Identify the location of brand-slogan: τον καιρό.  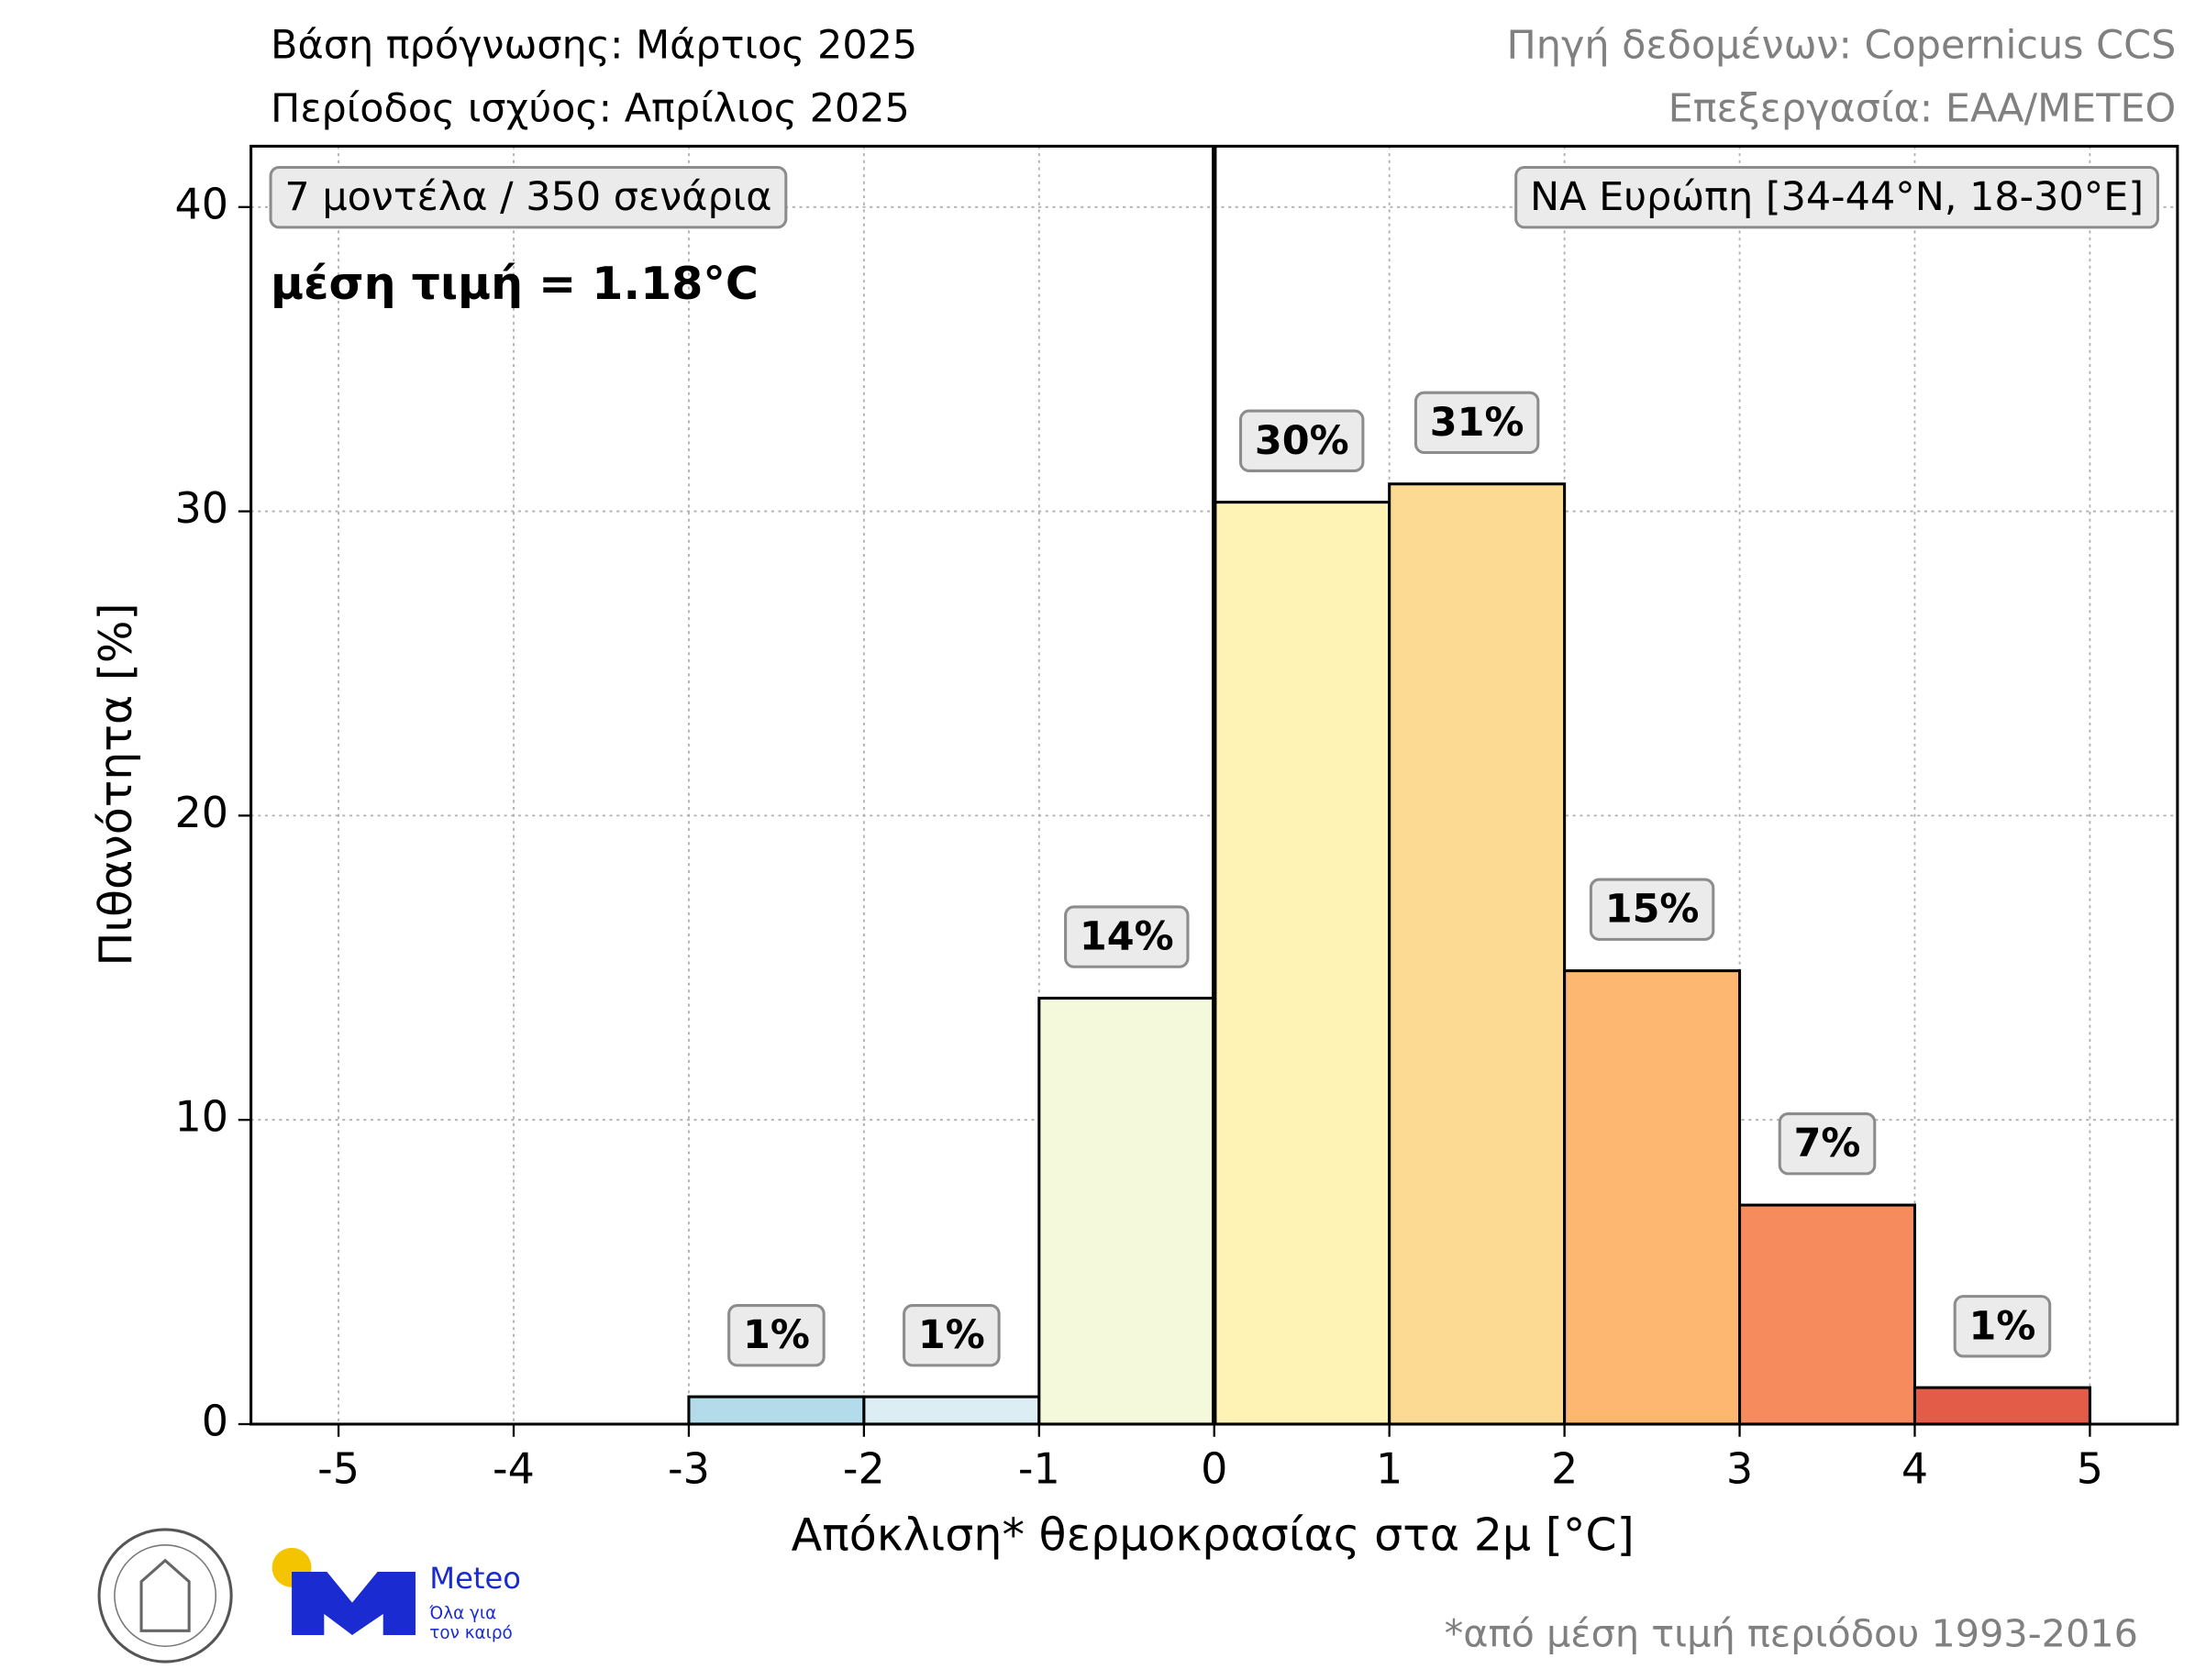
(470, 1632).